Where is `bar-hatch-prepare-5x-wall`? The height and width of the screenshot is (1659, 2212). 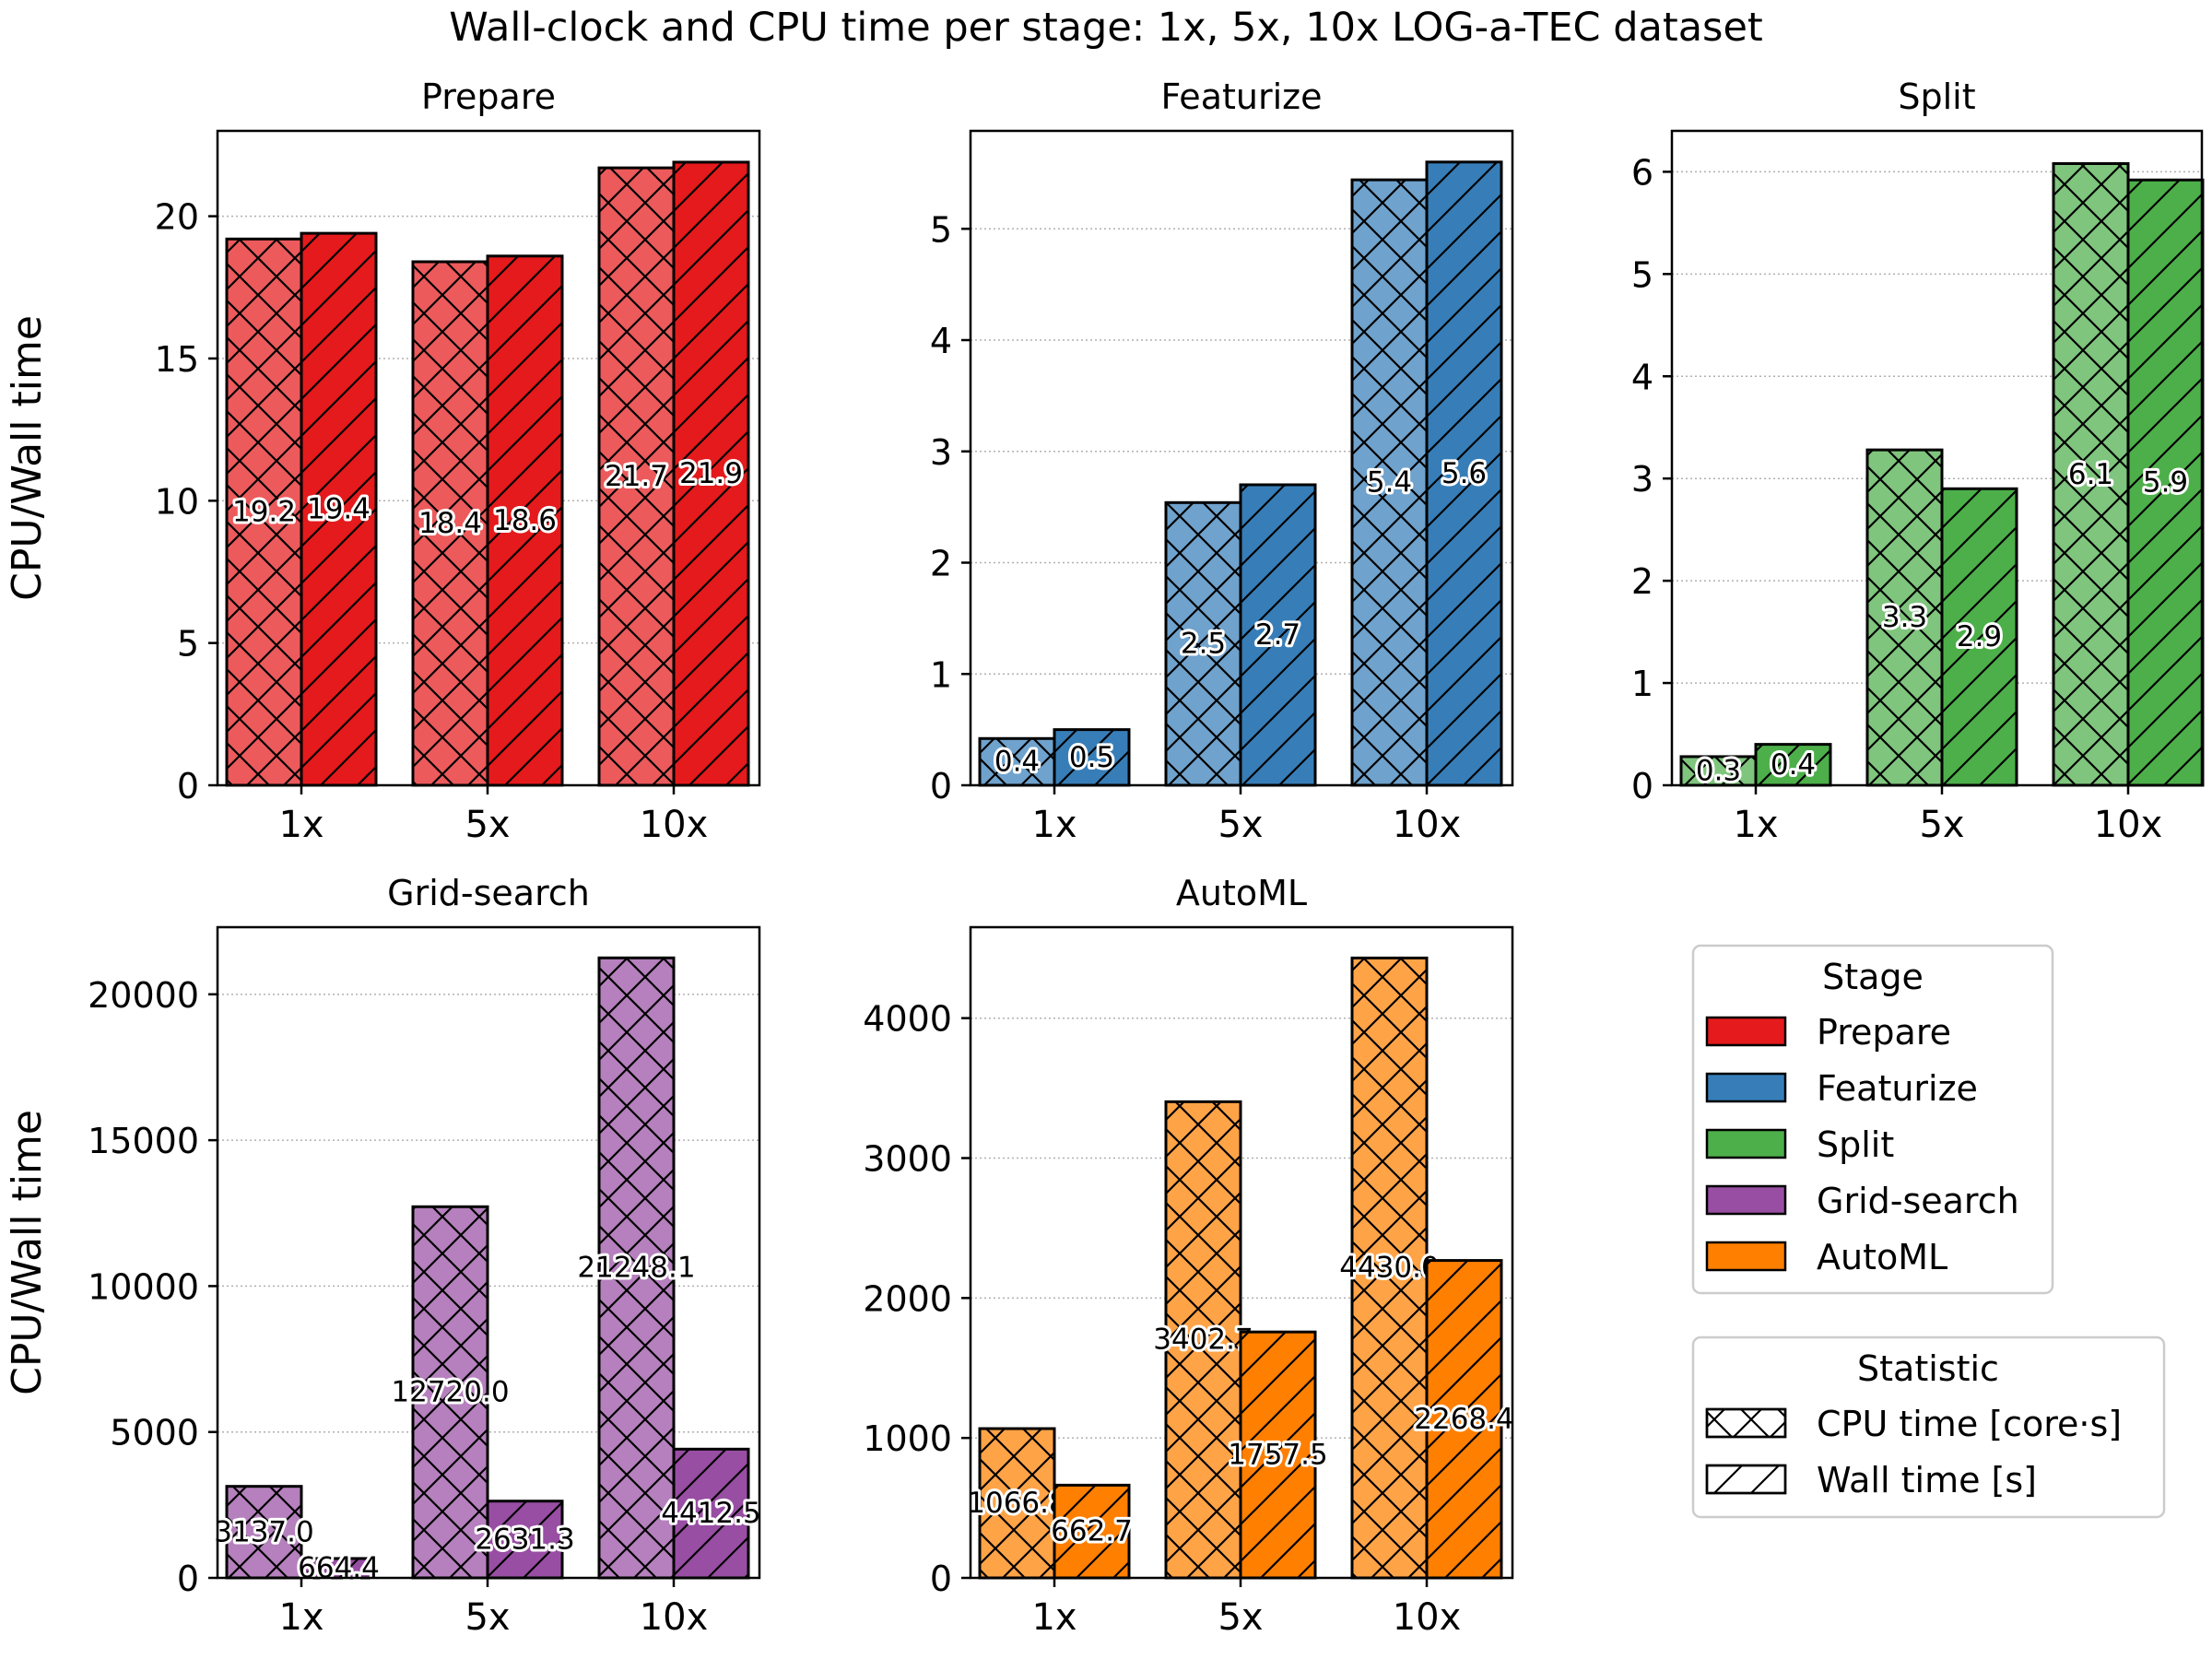
bar-hatch-prepare-5x-wall is located at coordinates (525, 520).